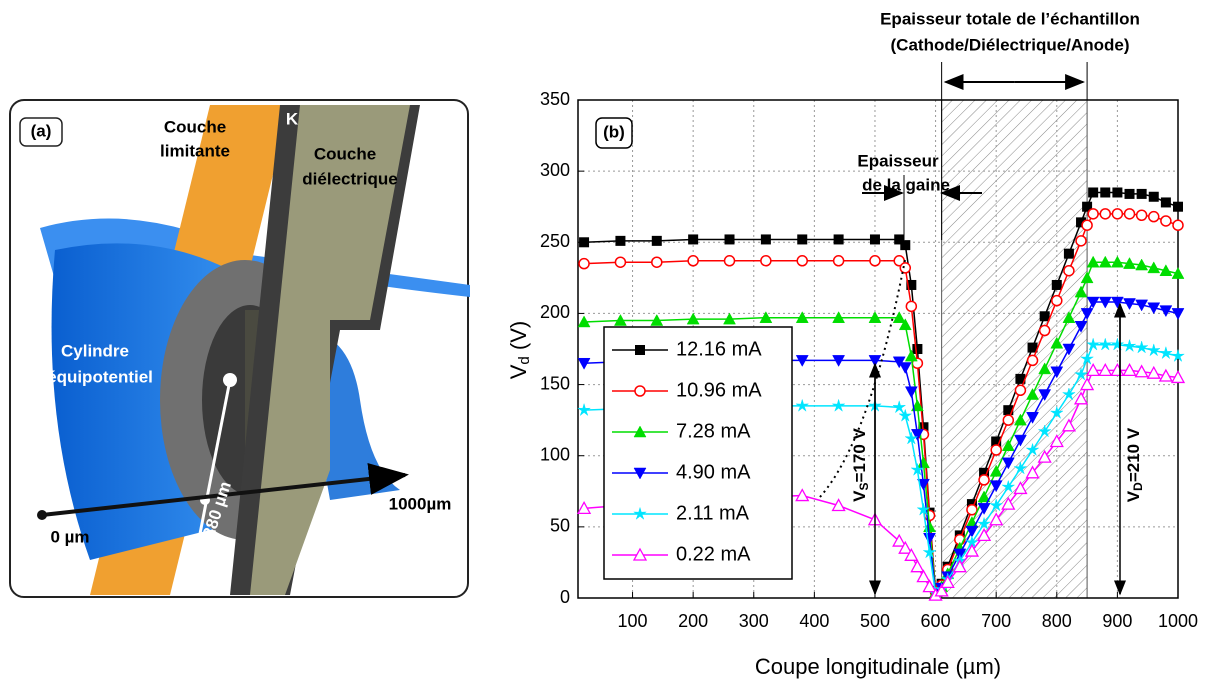  What do you see at coordinates (614, 133) in the screenshot?
I see `label-box` at bounding box center [614, 133].